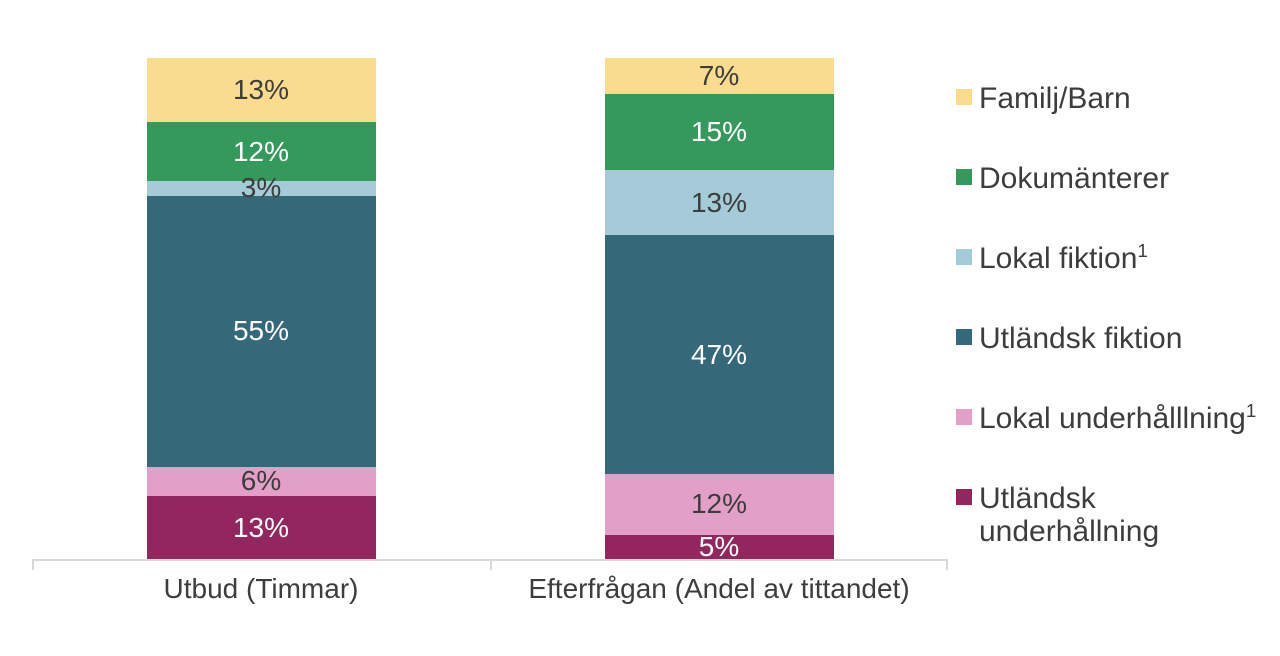 Image resolution: width=1280 pixels, height=656 pixels. I want to click on bar-segment: 15%, so click(719, 131).